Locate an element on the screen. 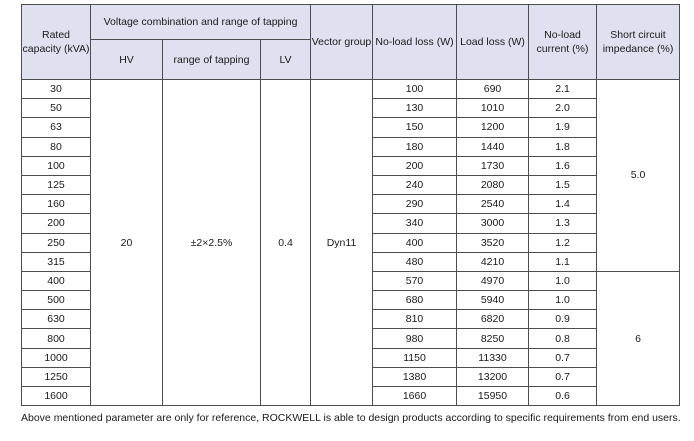 This screenshot has width=694, height=441. no-load-current-cell: 0.9 is located at coordinates (563, 319).